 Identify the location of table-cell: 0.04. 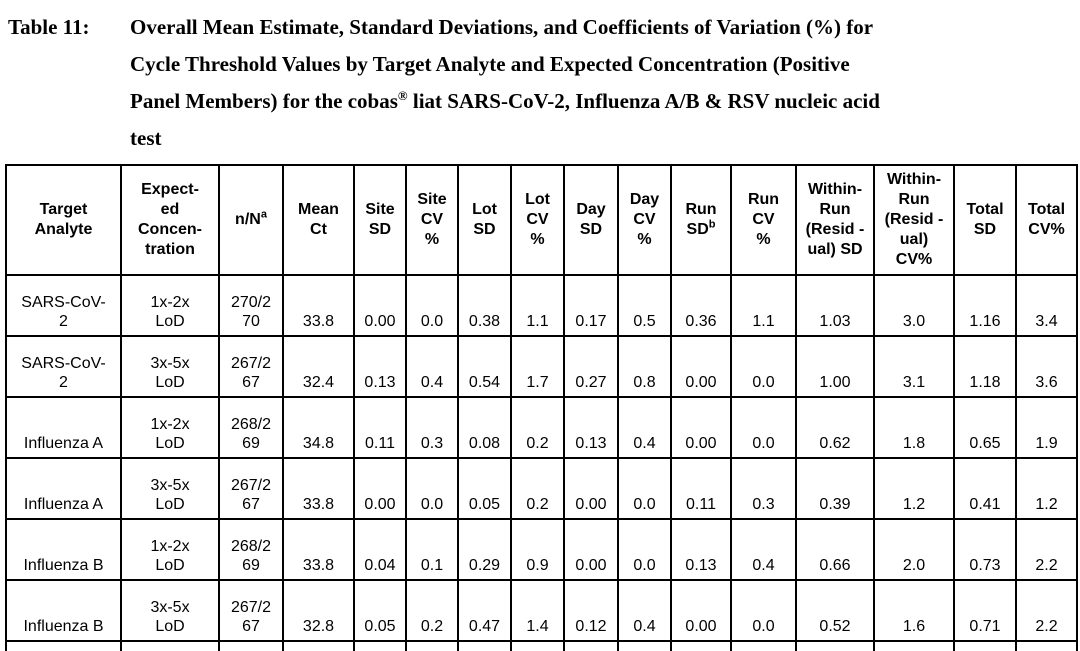
(380, 549).